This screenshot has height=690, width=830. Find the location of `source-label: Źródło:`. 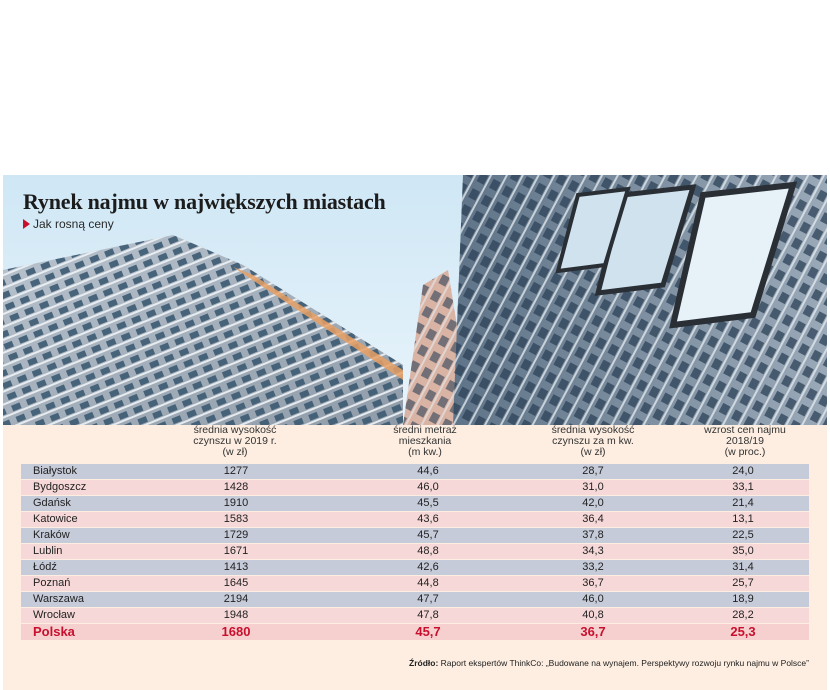

source-label: Źródło: is located at coordinates (424, 663).